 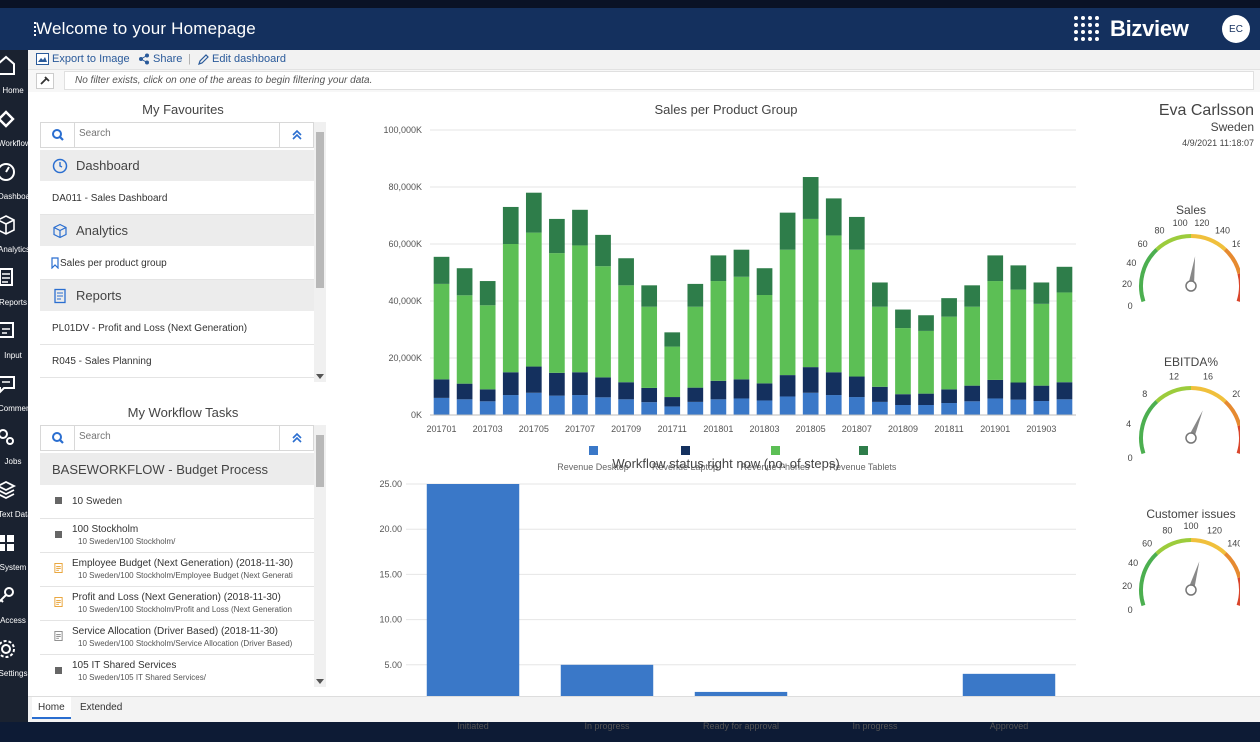 What do you see at coordinates (14, 130) in the screenshot?
I see `sidebar-item-workflow: Workflow` at bounding box center [14, 130].